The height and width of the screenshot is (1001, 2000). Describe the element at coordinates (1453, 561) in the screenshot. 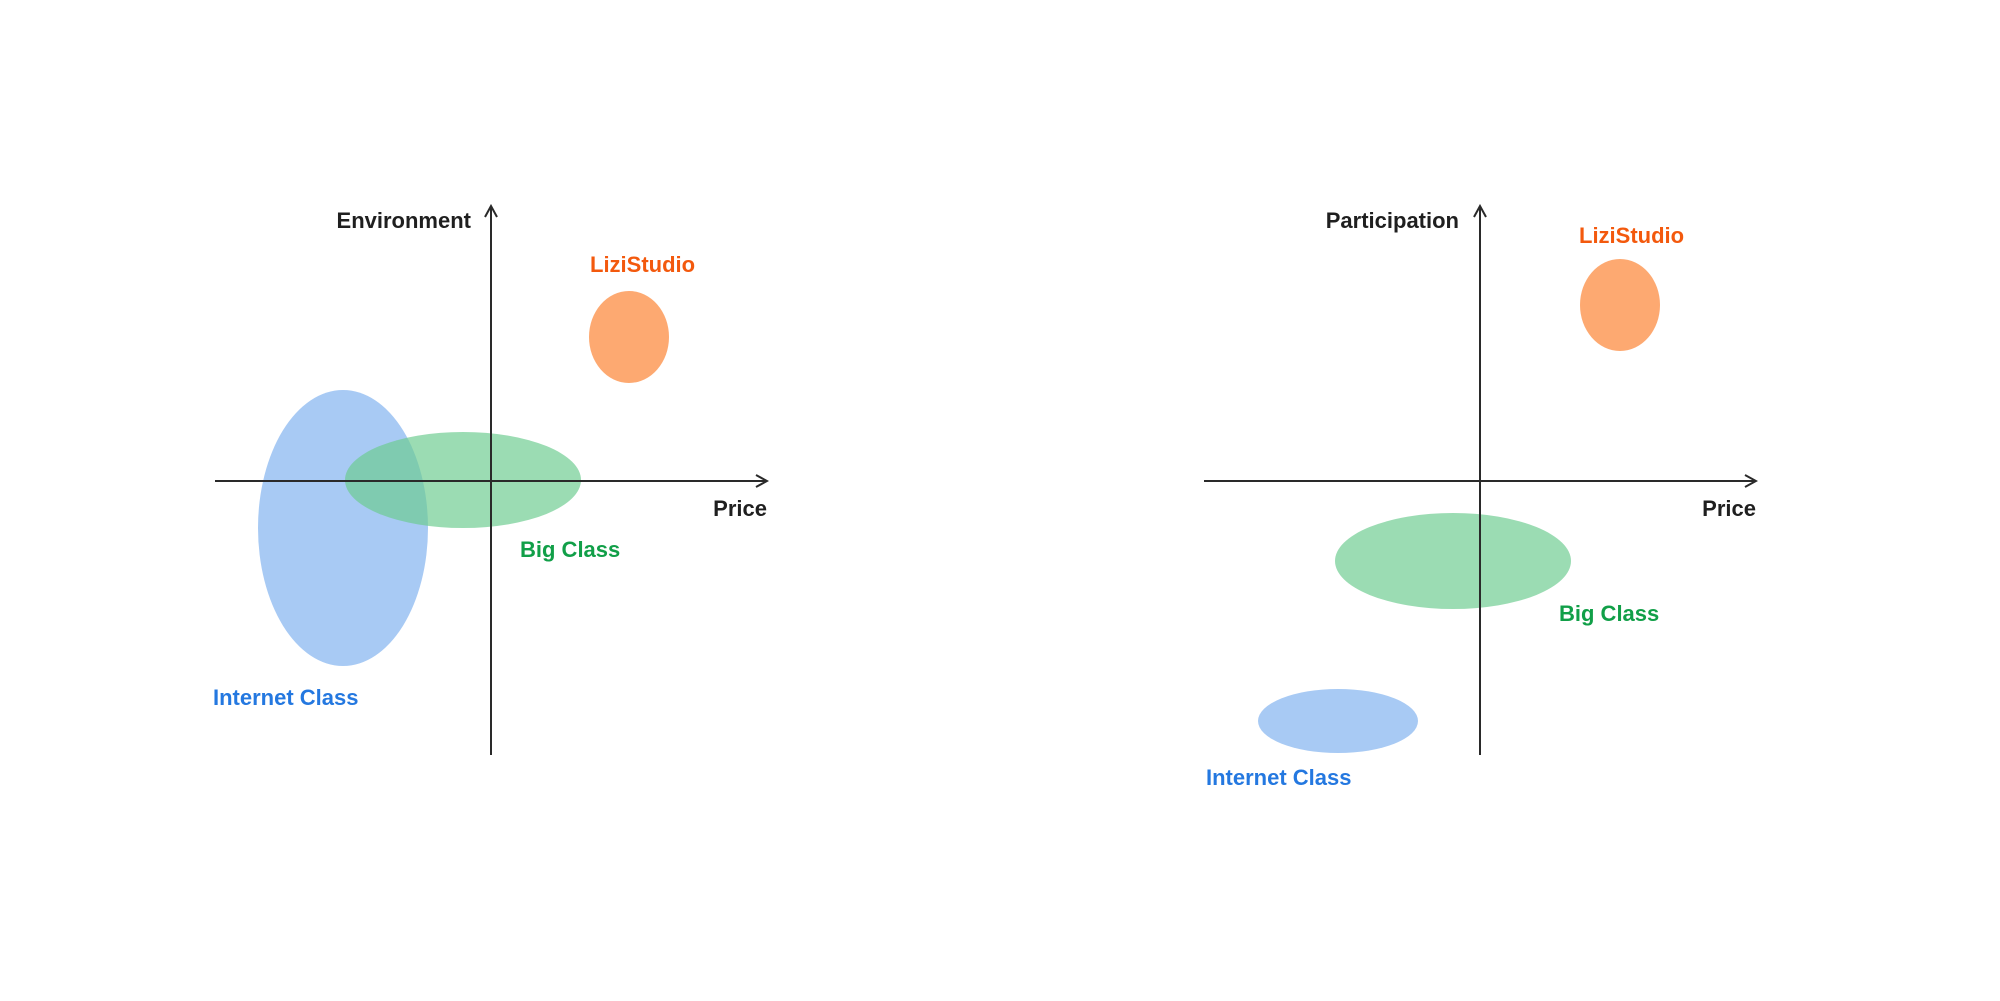

I see `big-class-region` at that location.